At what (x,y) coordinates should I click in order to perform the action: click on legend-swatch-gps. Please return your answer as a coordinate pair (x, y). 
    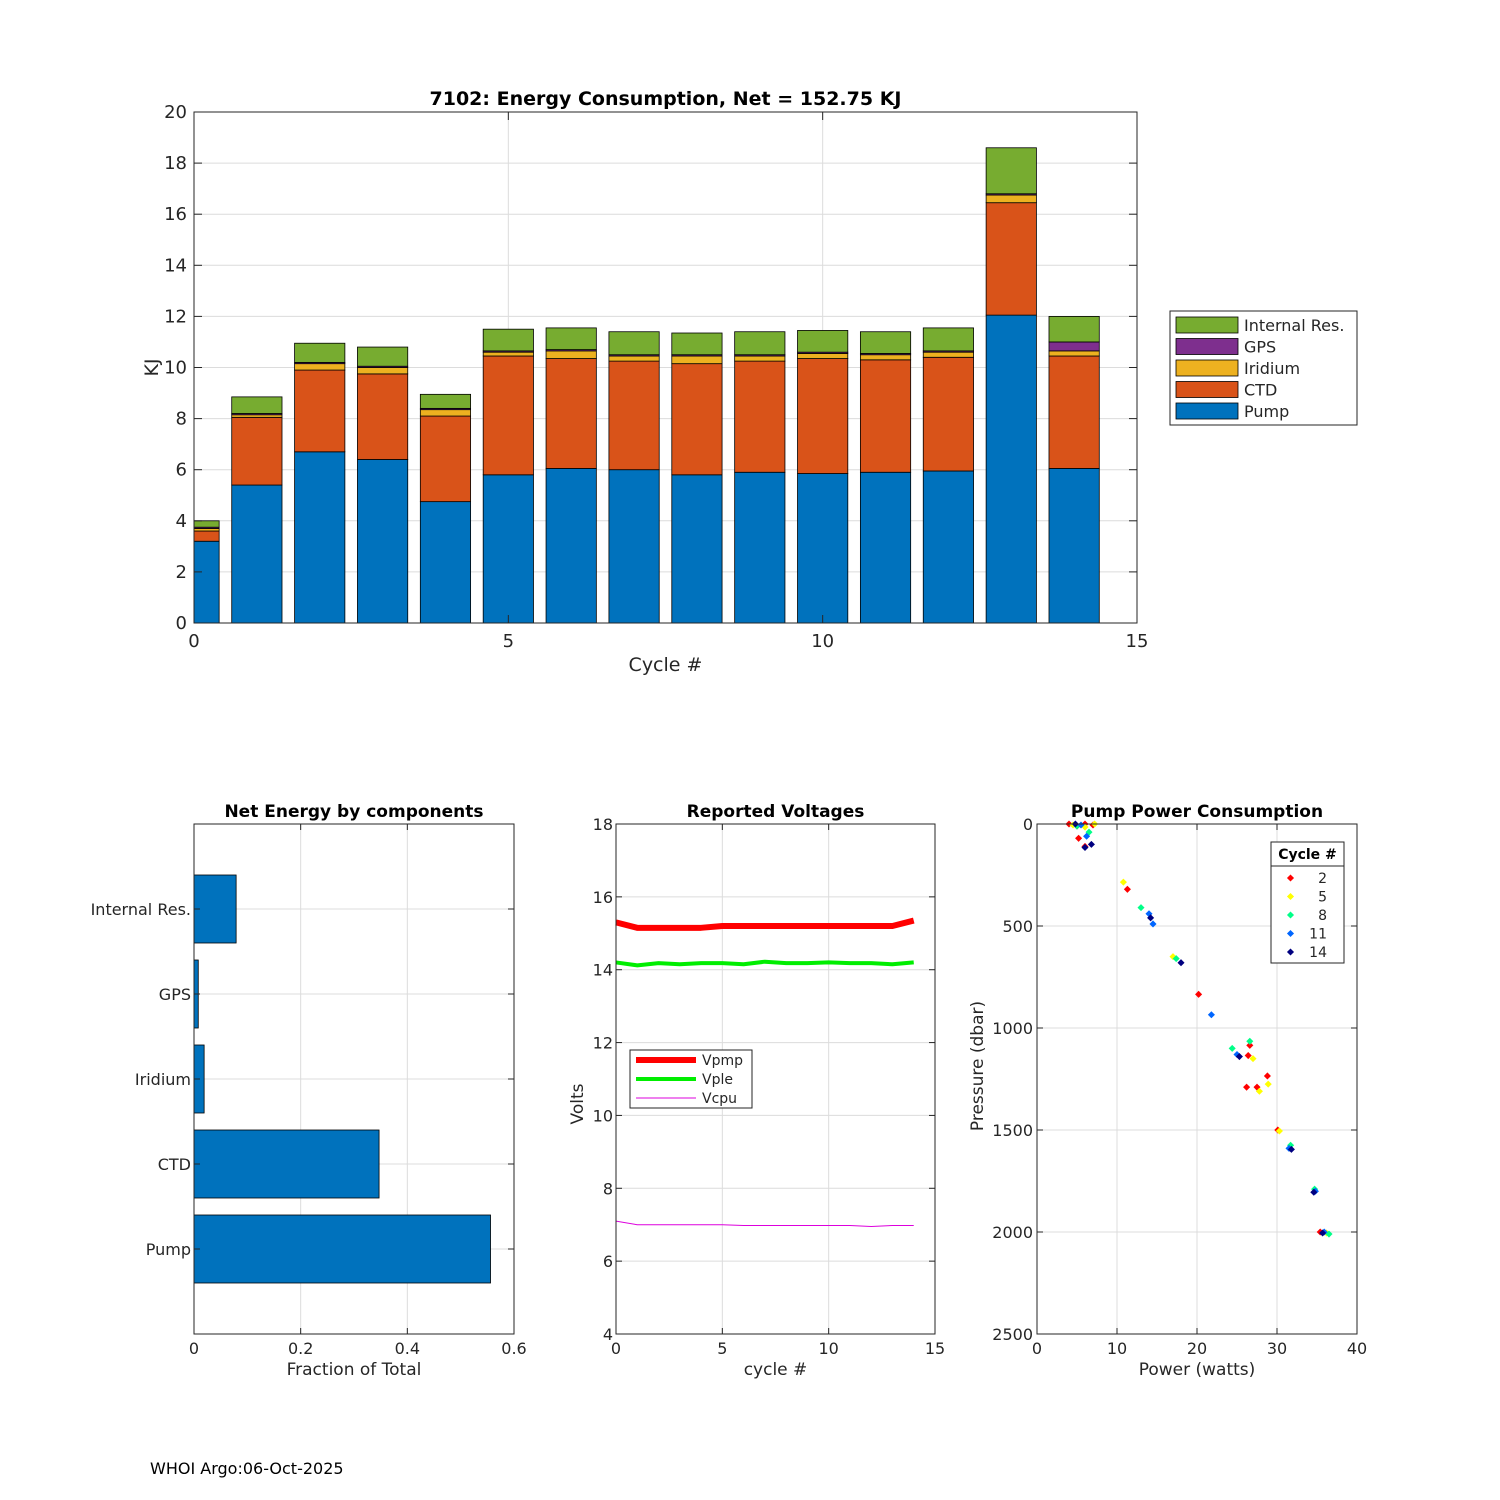
    Looking at the image, I should click on (1207, 346).